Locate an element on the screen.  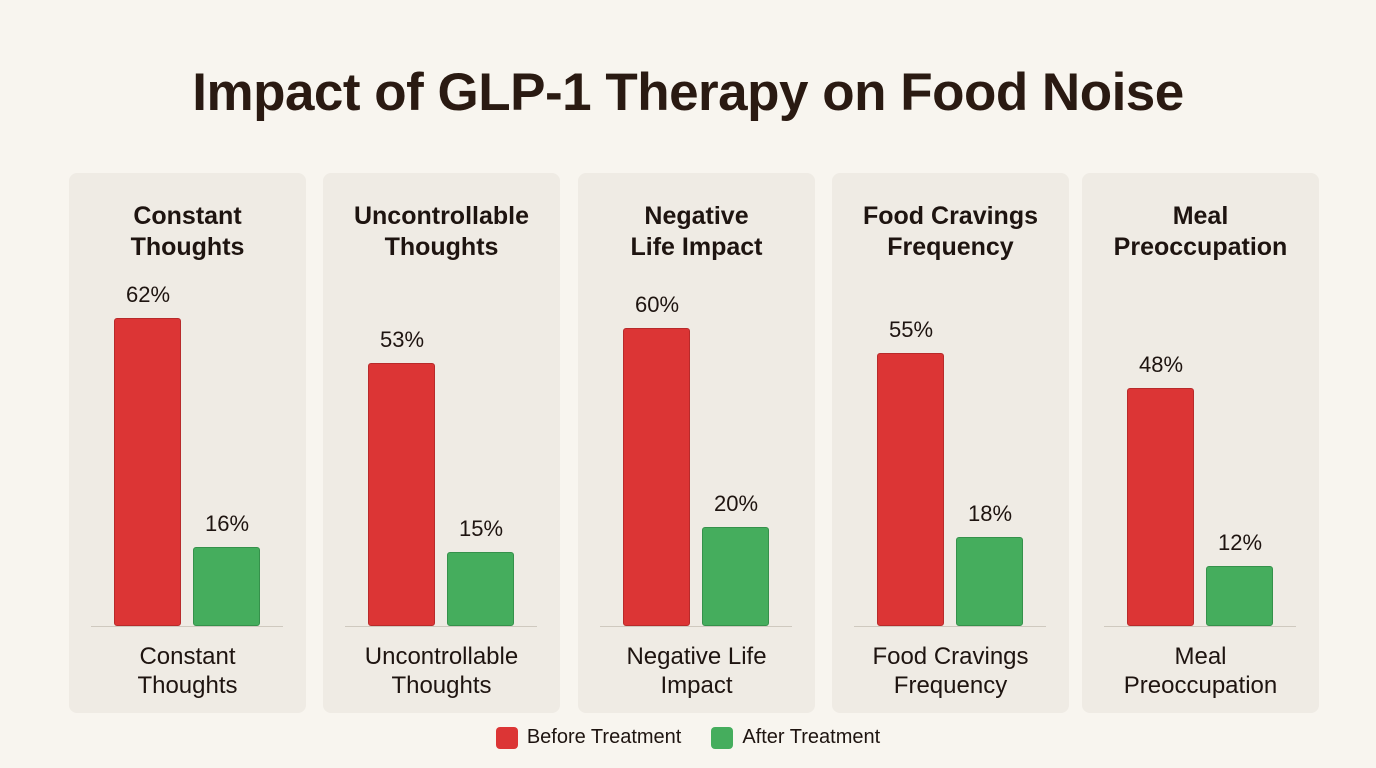
value-label-before: 53% is located at coordinates (402, 340).